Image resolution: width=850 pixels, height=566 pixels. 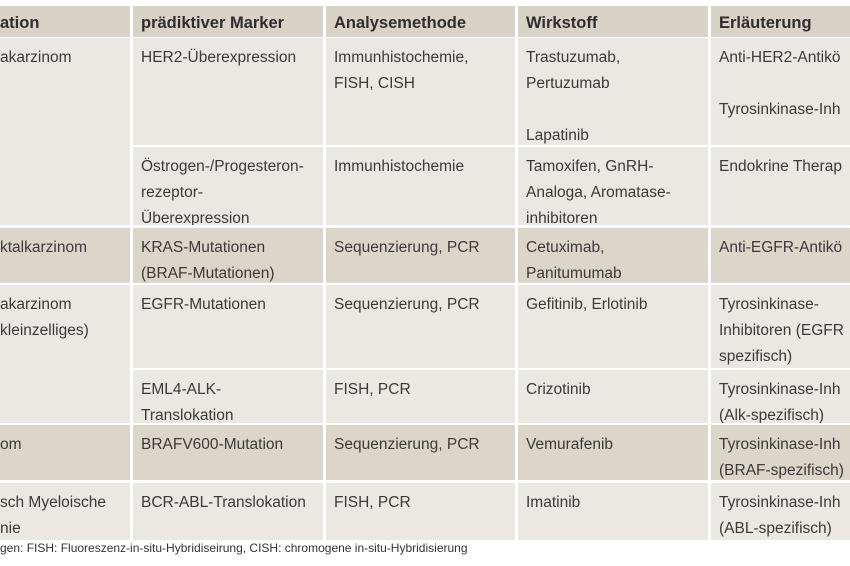 I want to click on cell-marker: BRAFV600-Mutation, so click(x=228, y=452).